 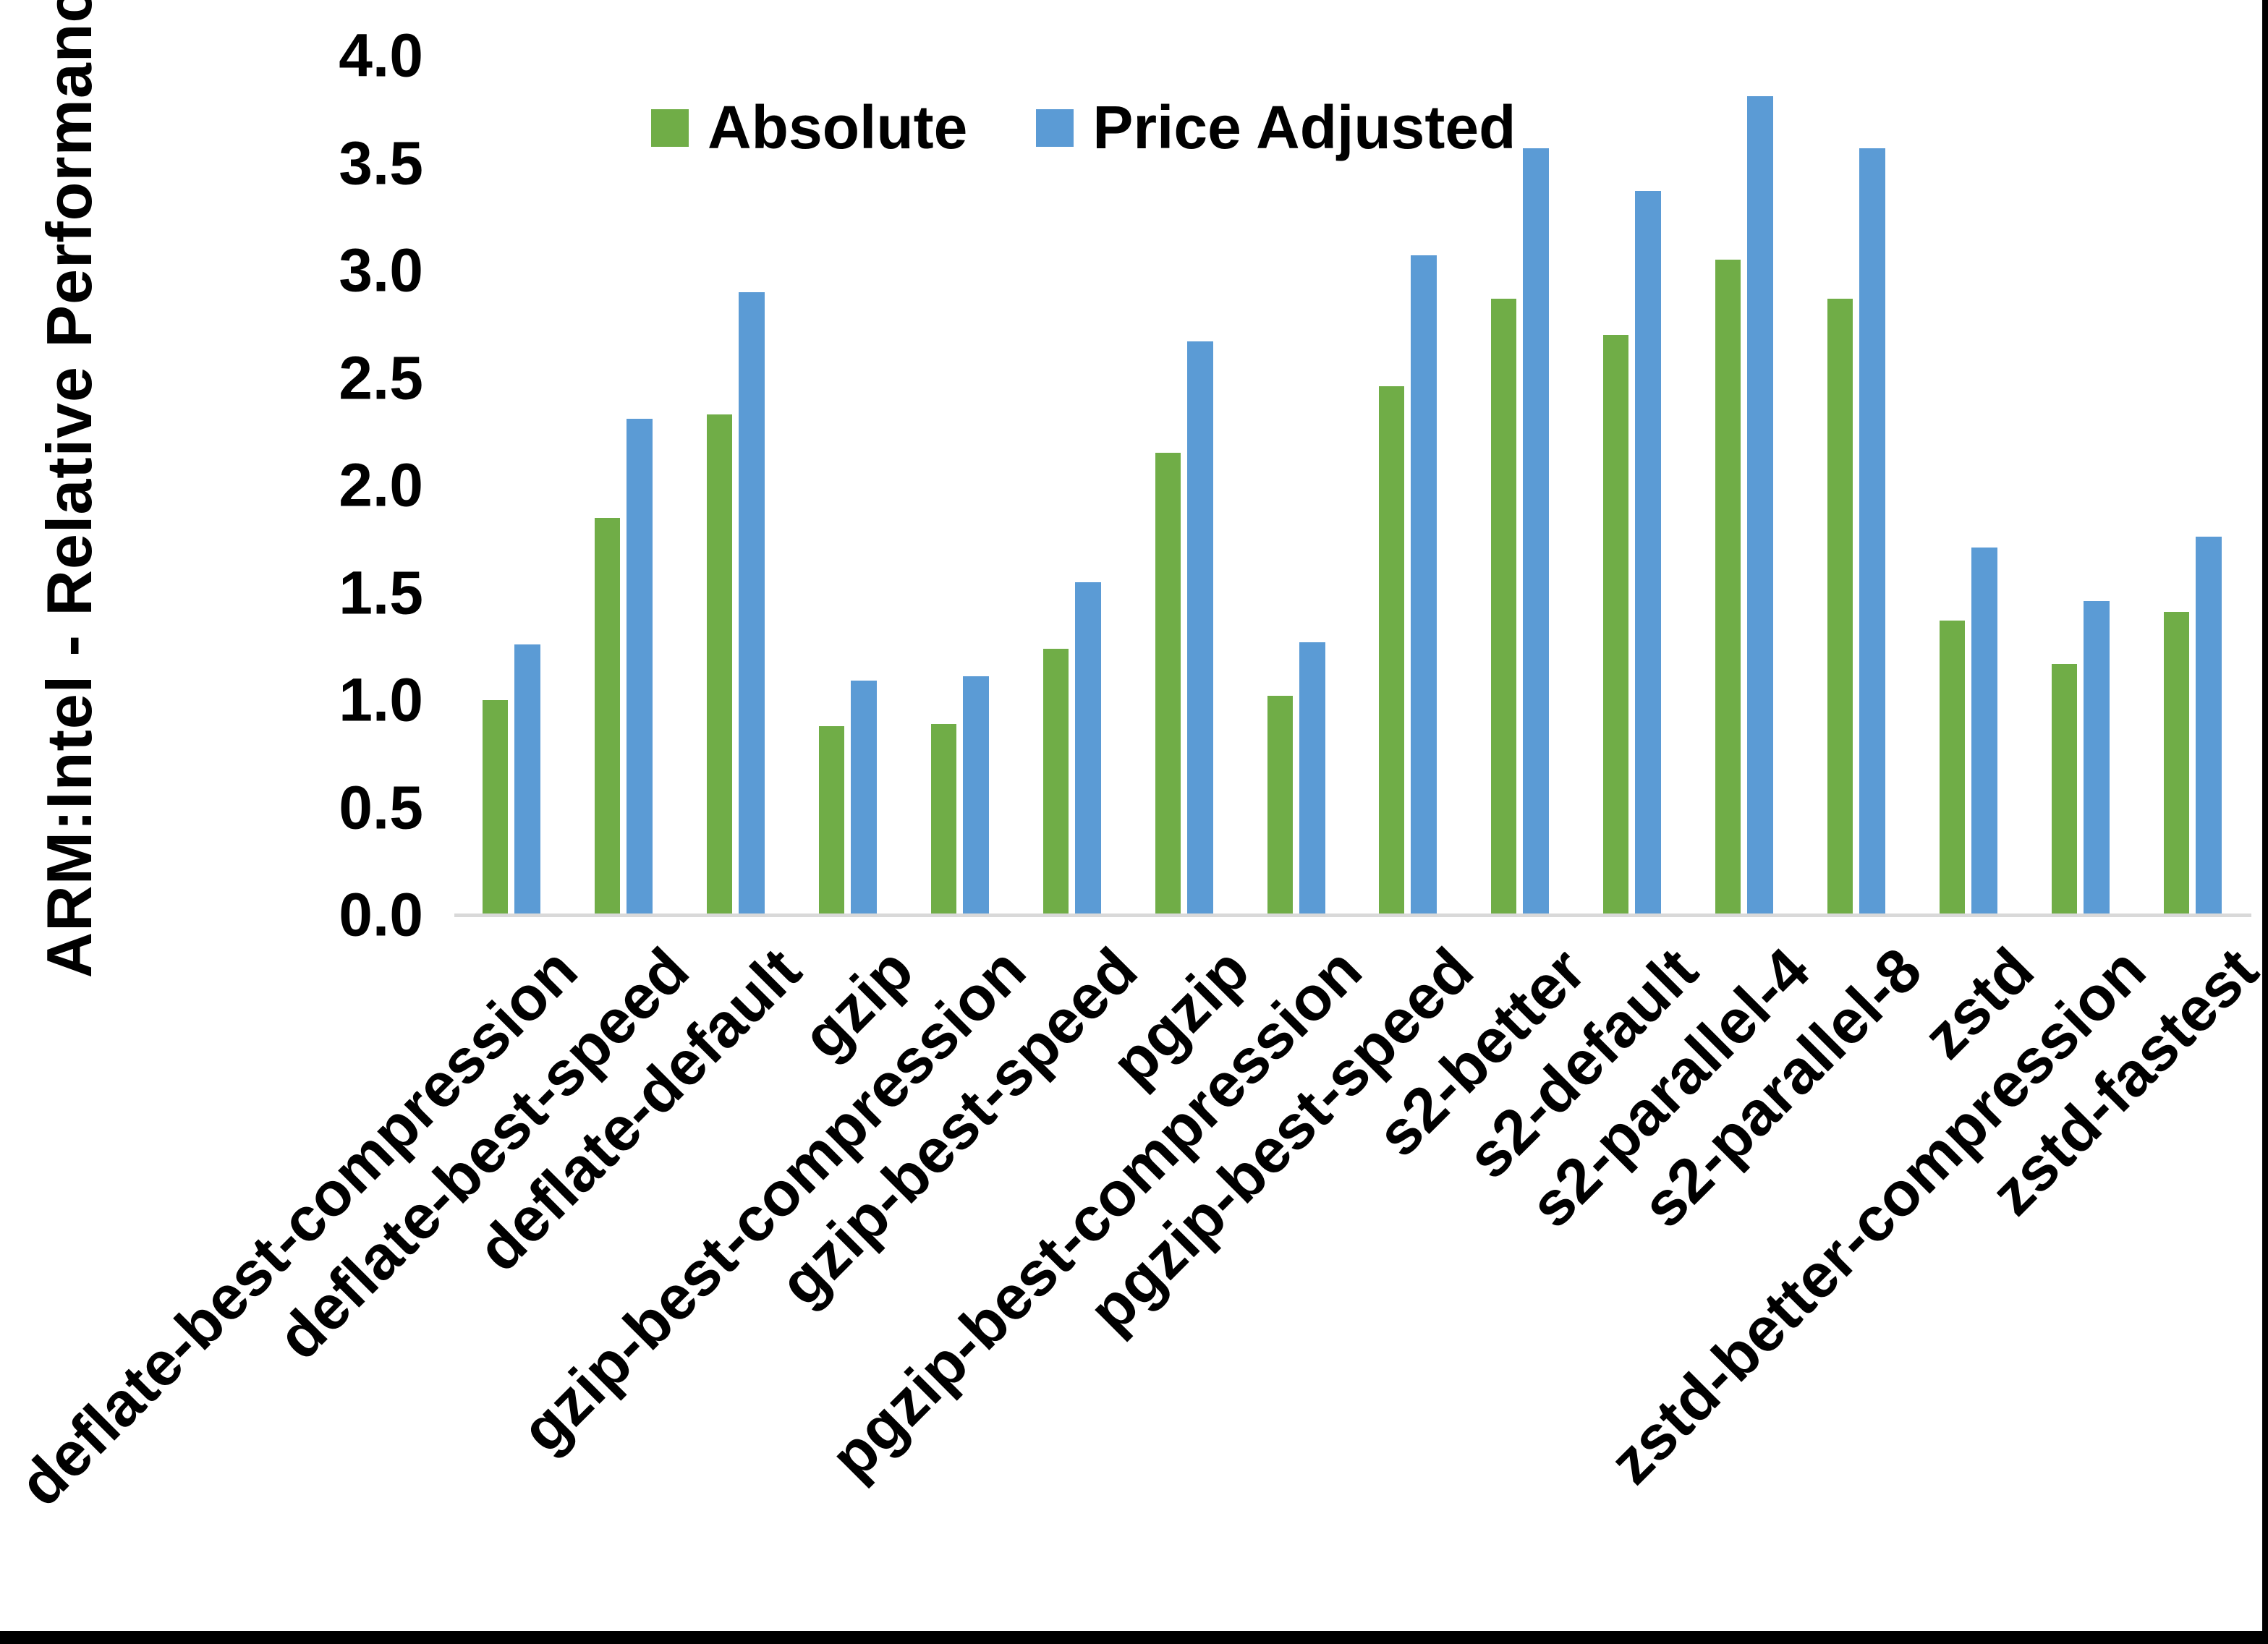 I want to click on y-axis-tick-label: 3.5, so click(x=381, y=163).